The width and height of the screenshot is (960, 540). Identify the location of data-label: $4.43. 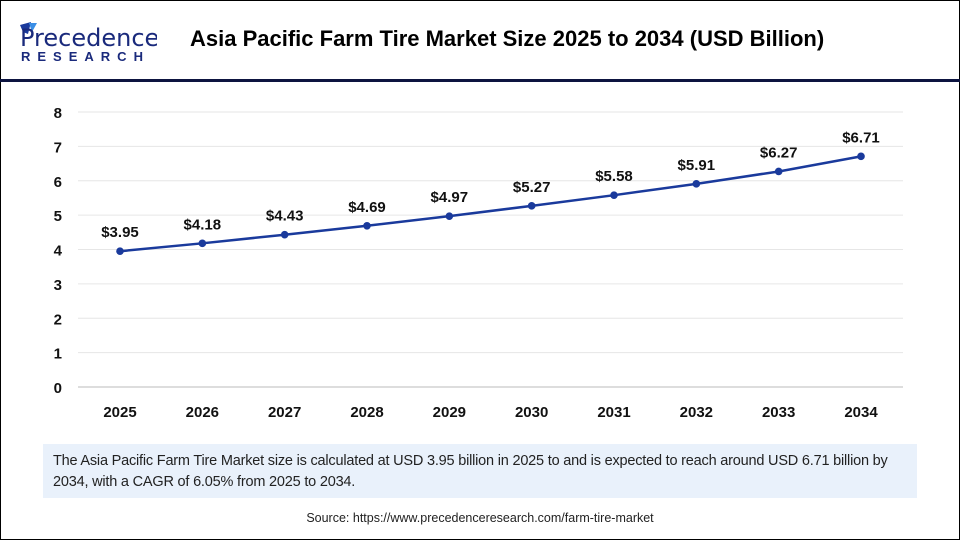
(285, 216).